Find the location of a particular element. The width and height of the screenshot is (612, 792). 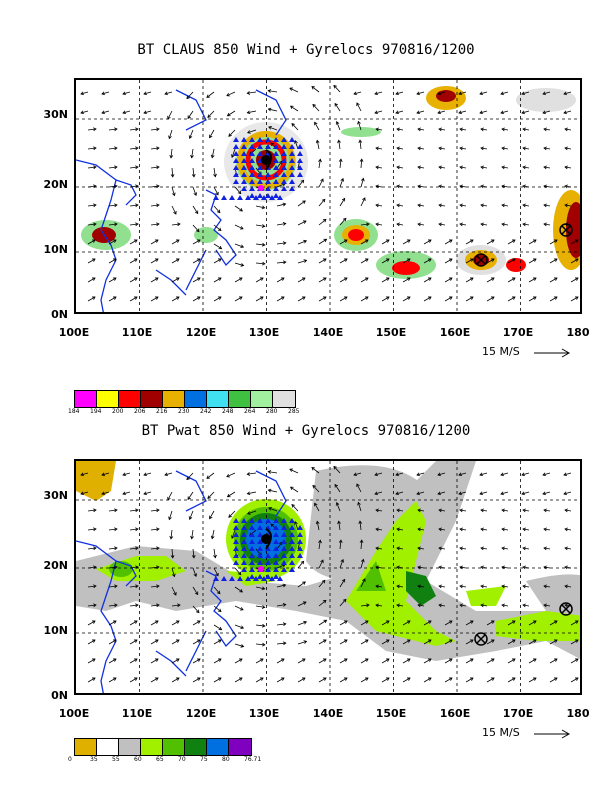

colorbar-tick-label: 55 is located at coordinates (116, 759).